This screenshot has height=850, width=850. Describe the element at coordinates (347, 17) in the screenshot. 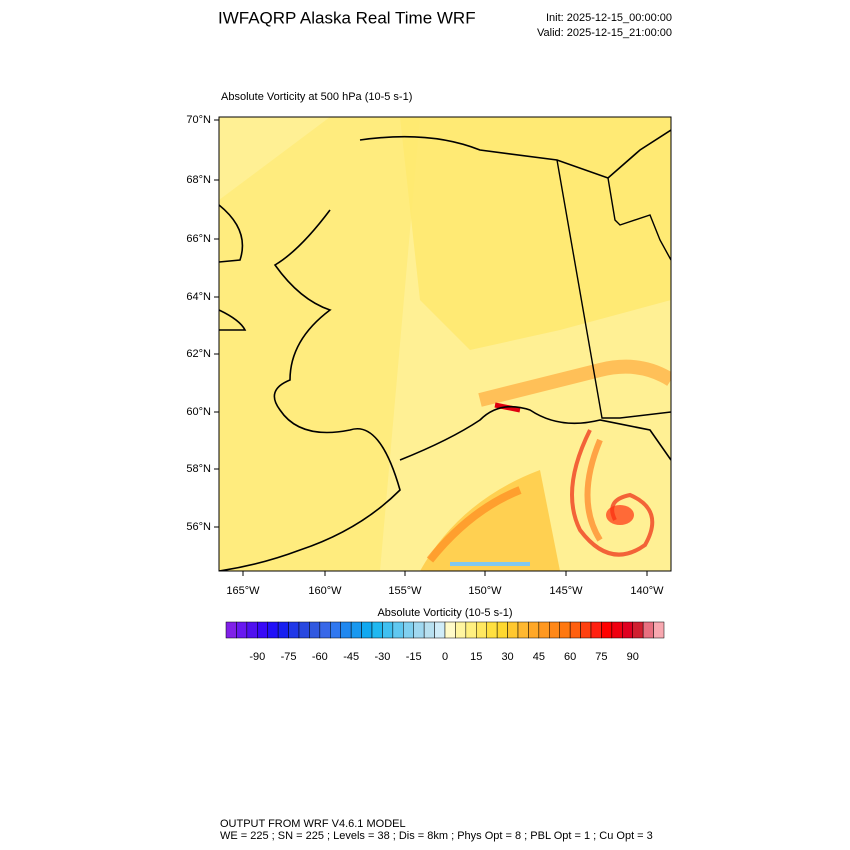

I see `title: IWFAQRP Alaska Real Time WRF` at that location.